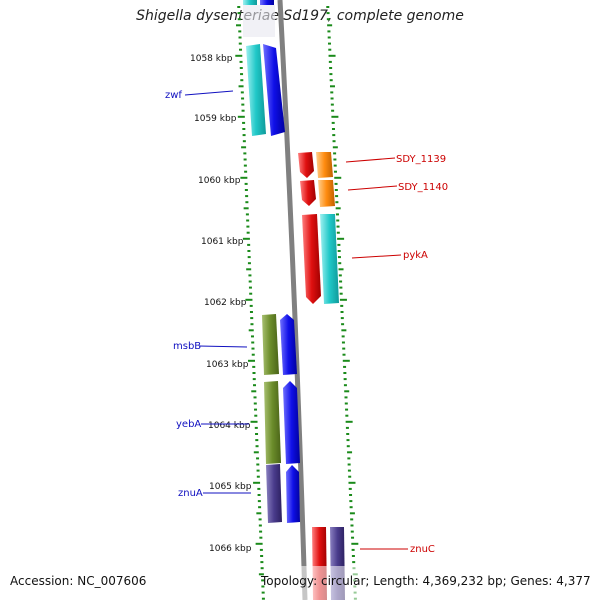 This screenshot has width=600, height=600. Describe the element at coordinates (267, 2) in the screenshot. I see `gene-top-blue` at that location.